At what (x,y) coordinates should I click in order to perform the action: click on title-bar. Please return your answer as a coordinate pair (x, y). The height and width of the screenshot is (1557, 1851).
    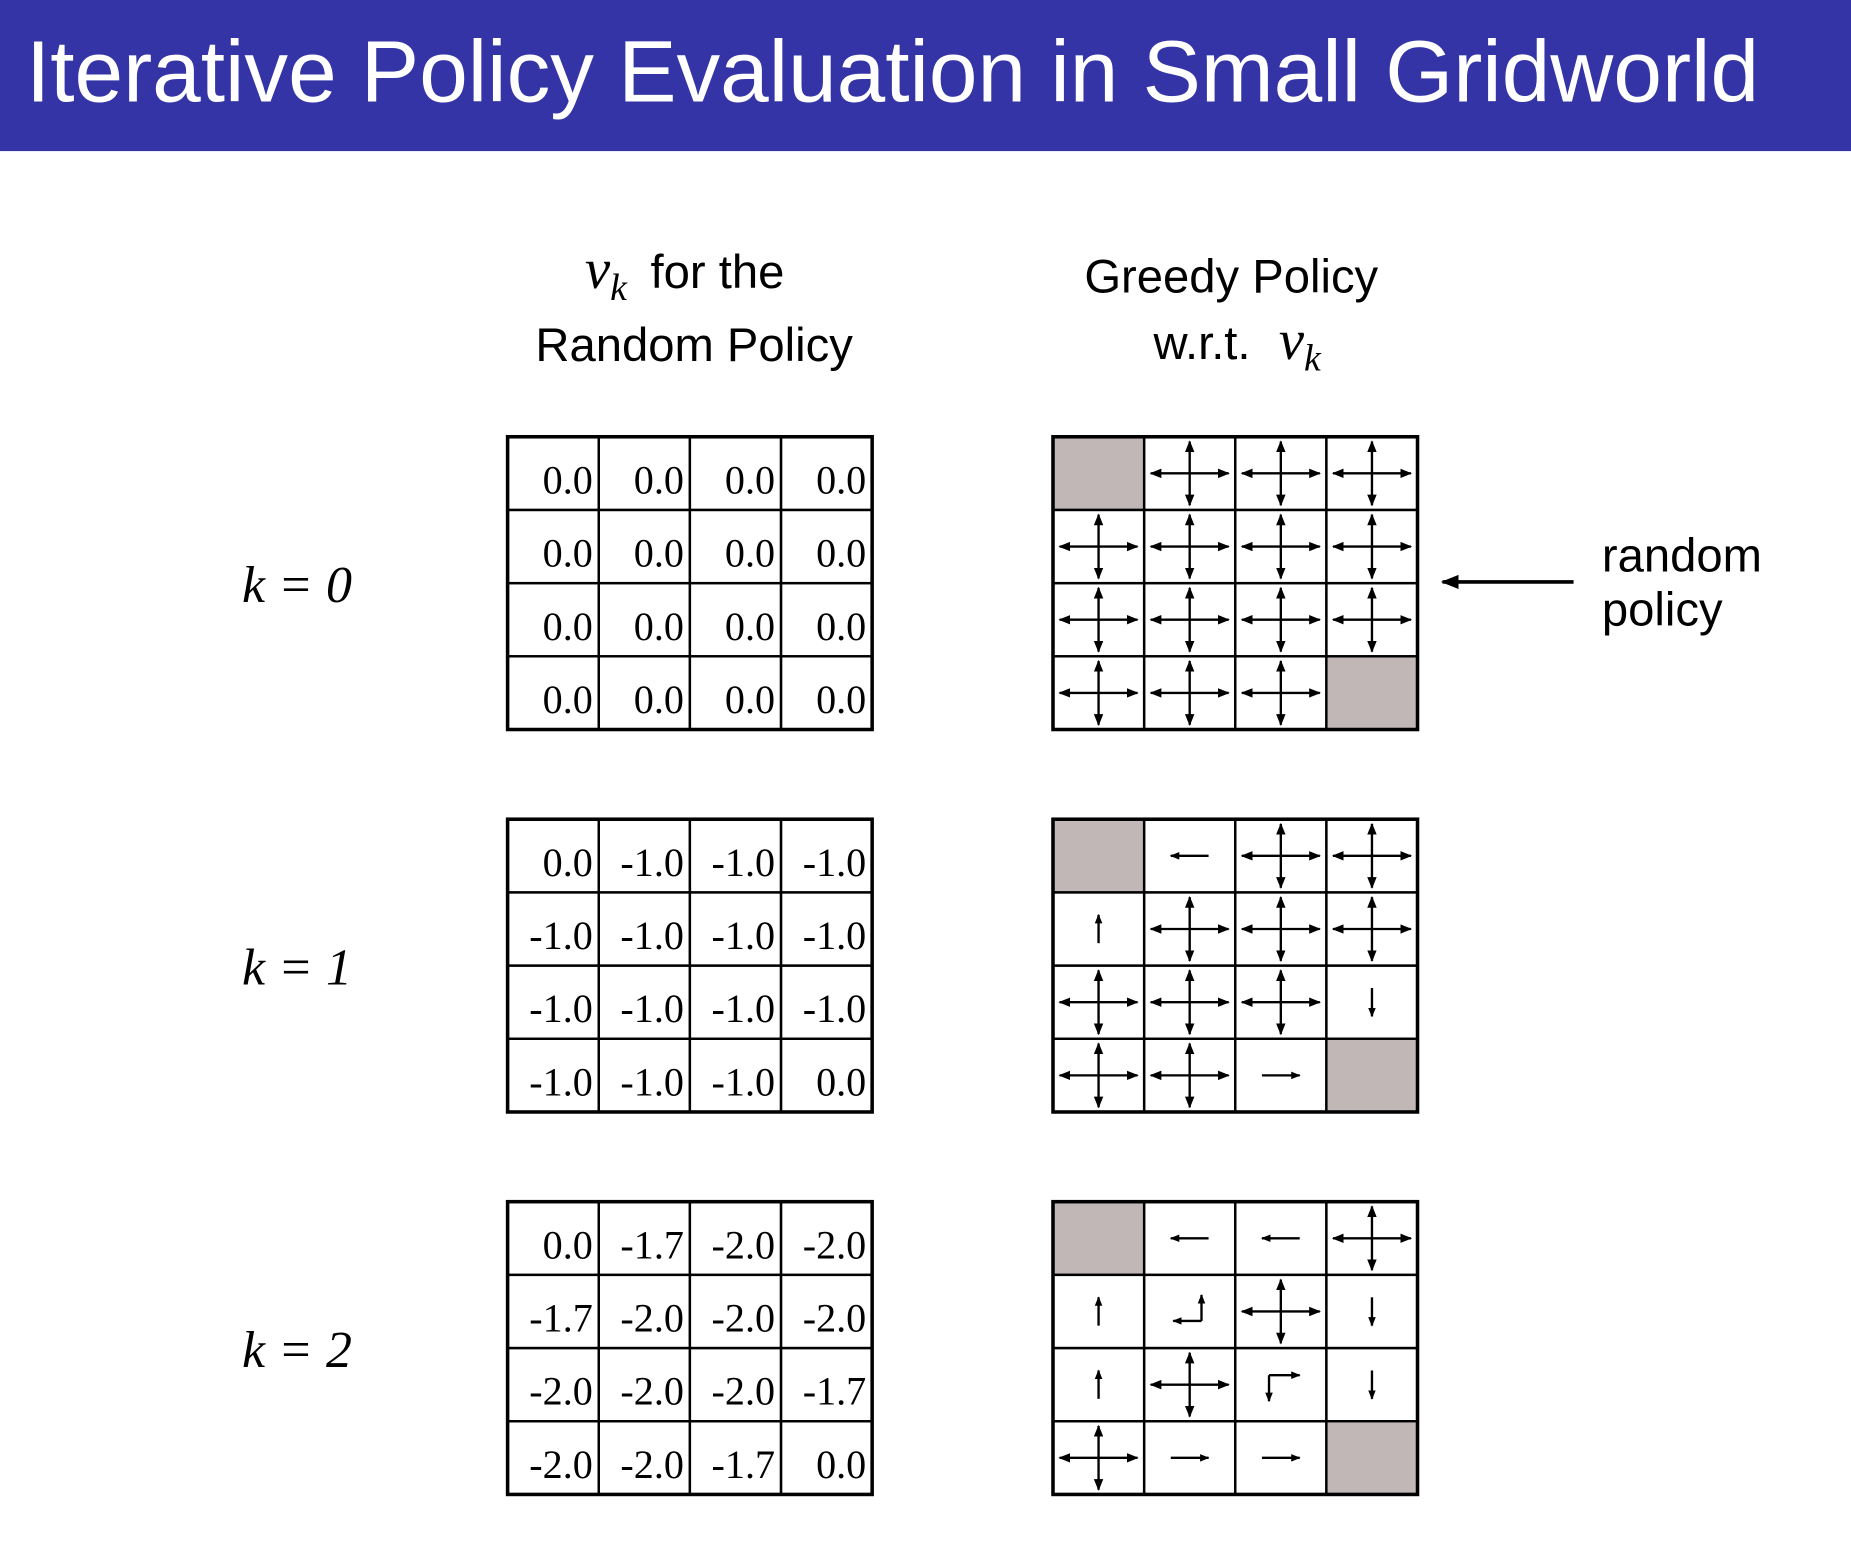
    Looking at the image, I should click on (925, 76).